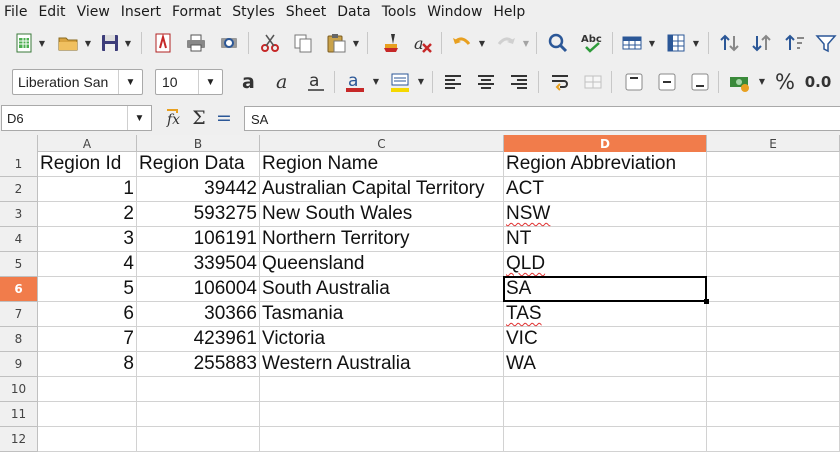 This screenshot has height=455, width=840. I want to click on cell-a5: 4, so click(87, 264).